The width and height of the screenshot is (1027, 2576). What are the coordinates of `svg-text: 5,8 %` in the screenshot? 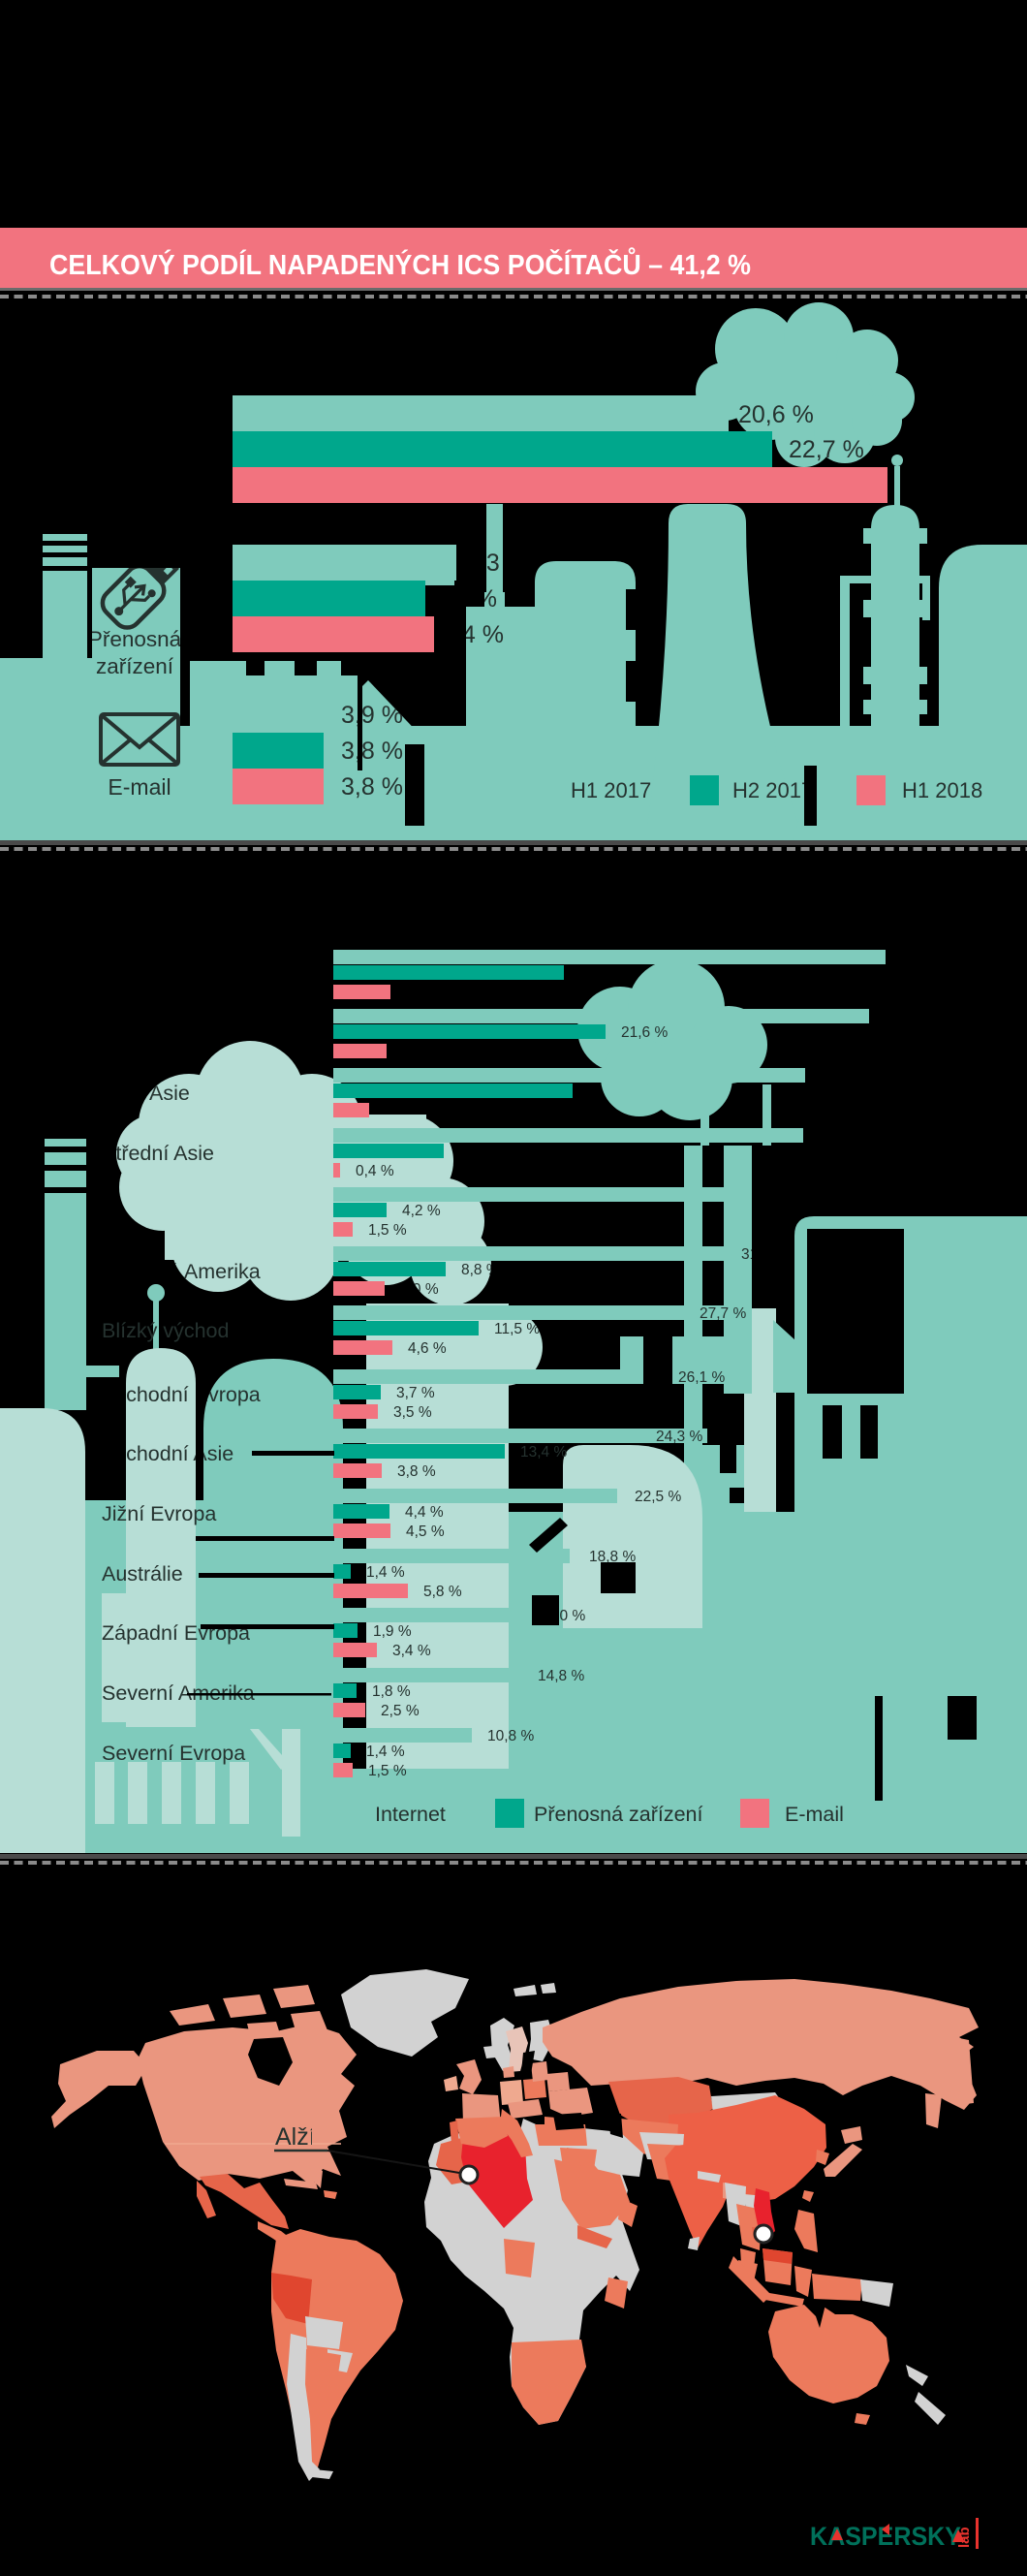 It's located at (442, 1592).